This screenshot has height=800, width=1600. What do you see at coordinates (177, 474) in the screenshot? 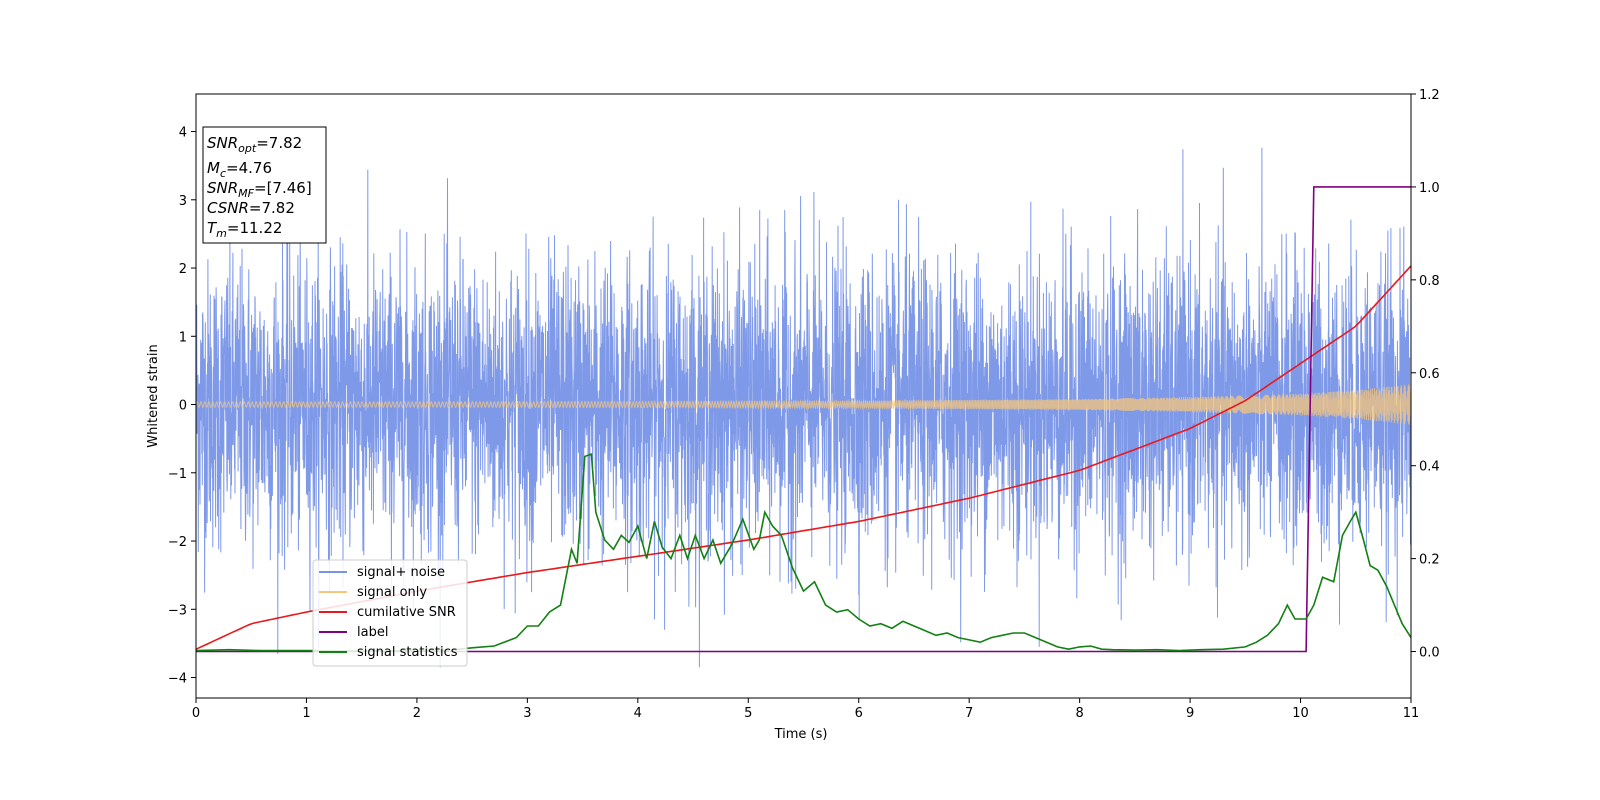
I see `y-tick-label: −1` at bounding box center [177, 474].